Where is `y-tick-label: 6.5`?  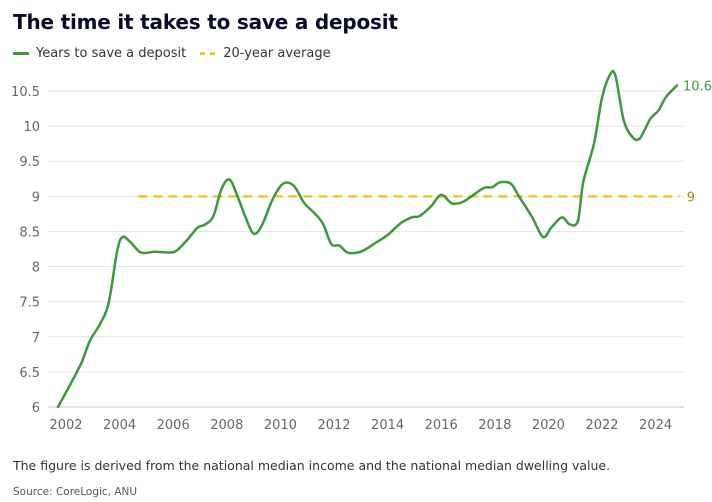
y-tick-label: 6.5 is located at coordinates (29, 373).